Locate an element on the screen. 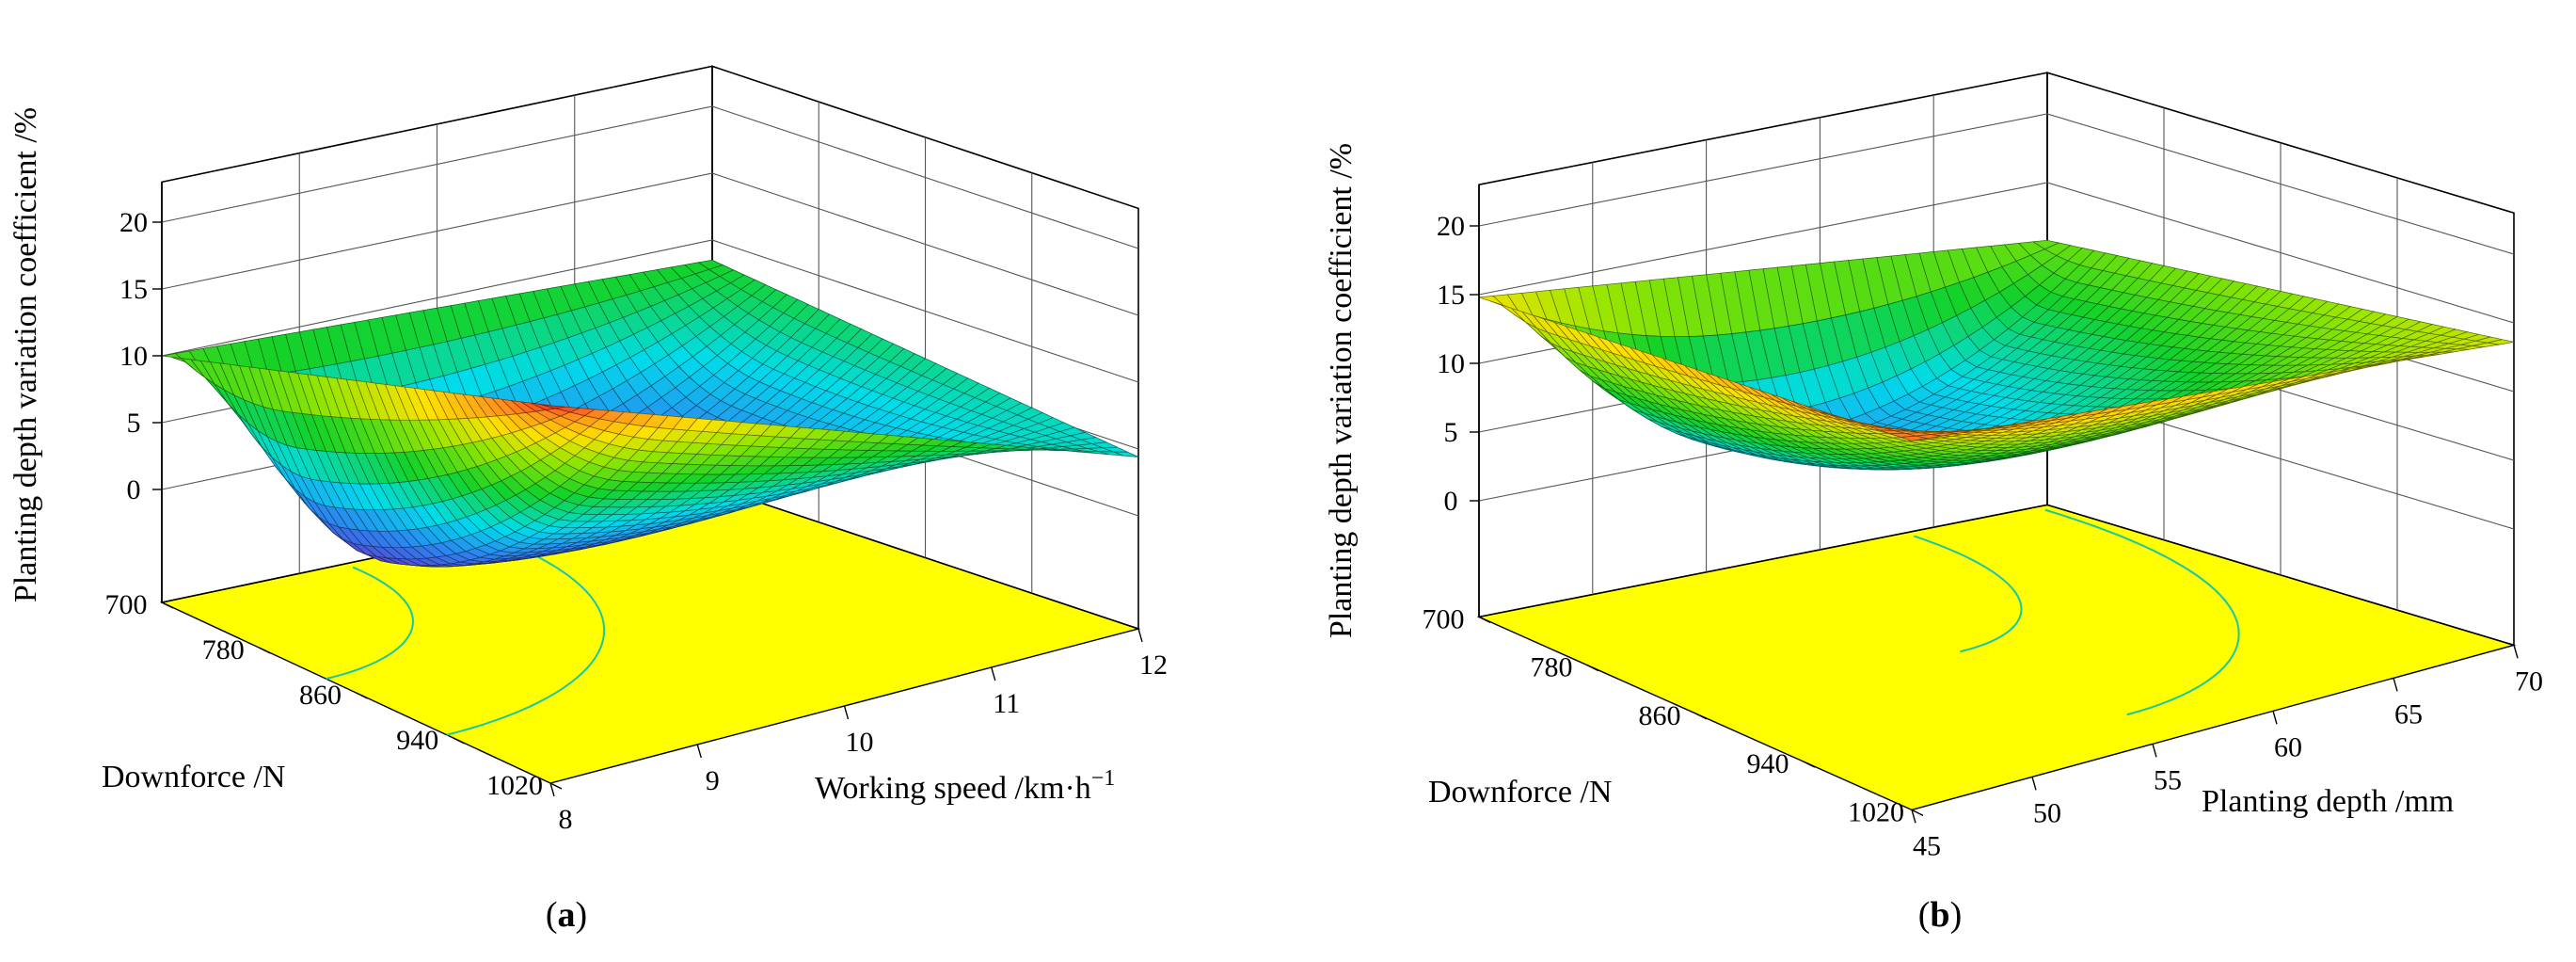 This screenshot has width=2576, height=962. panel-a-speed-axis-title-text: Working speed /km·h is located at coordinates (953, 788).